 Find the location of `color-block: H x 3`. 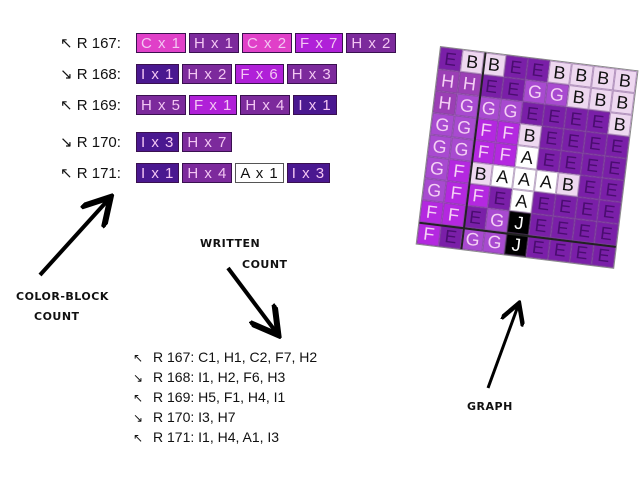

color-block: H x 3 is located at coordinates (311, 74).